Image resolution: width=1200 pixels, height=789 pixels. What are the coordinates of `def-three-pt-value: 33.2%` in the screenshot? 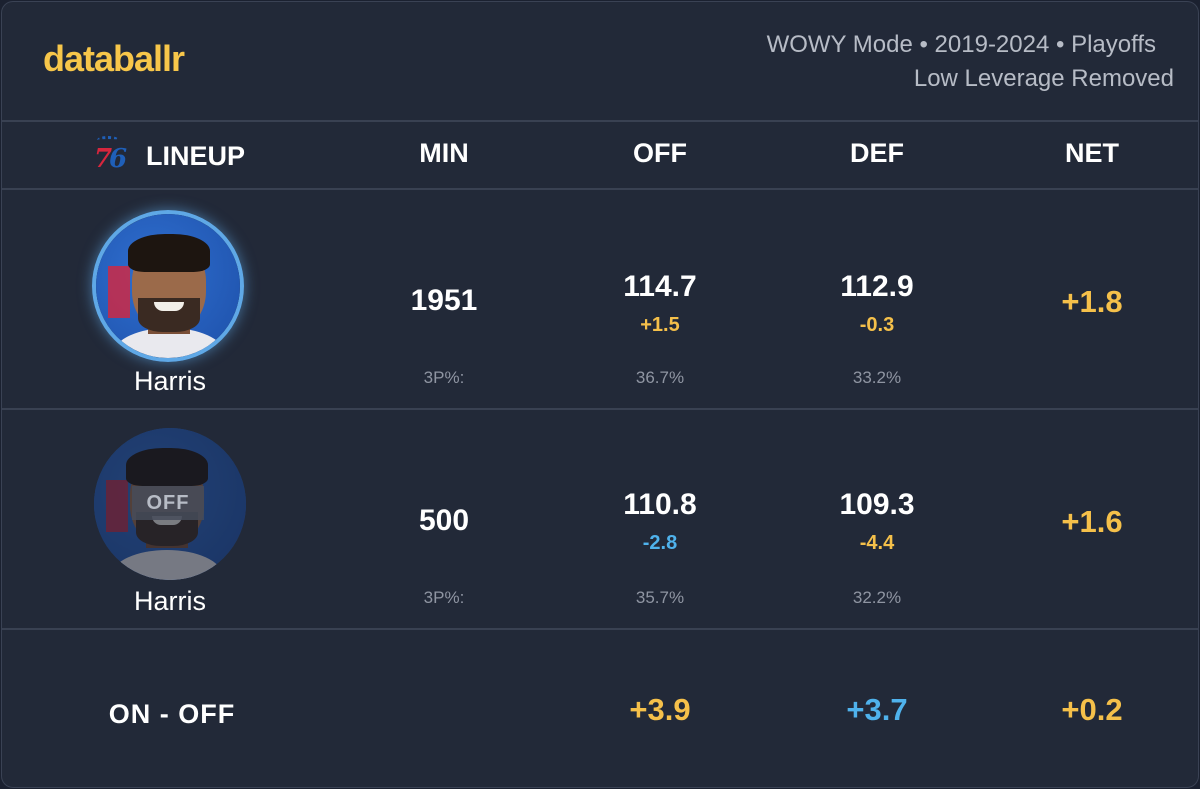 It's located at (877, 377).